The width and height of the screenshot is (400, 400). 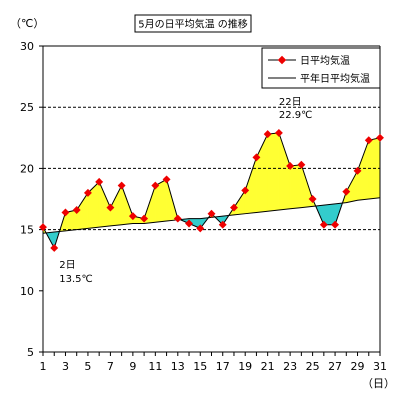 I want to click on chart-title-box: 5月の日平均気温 の推移, so click(x=193, y=23).